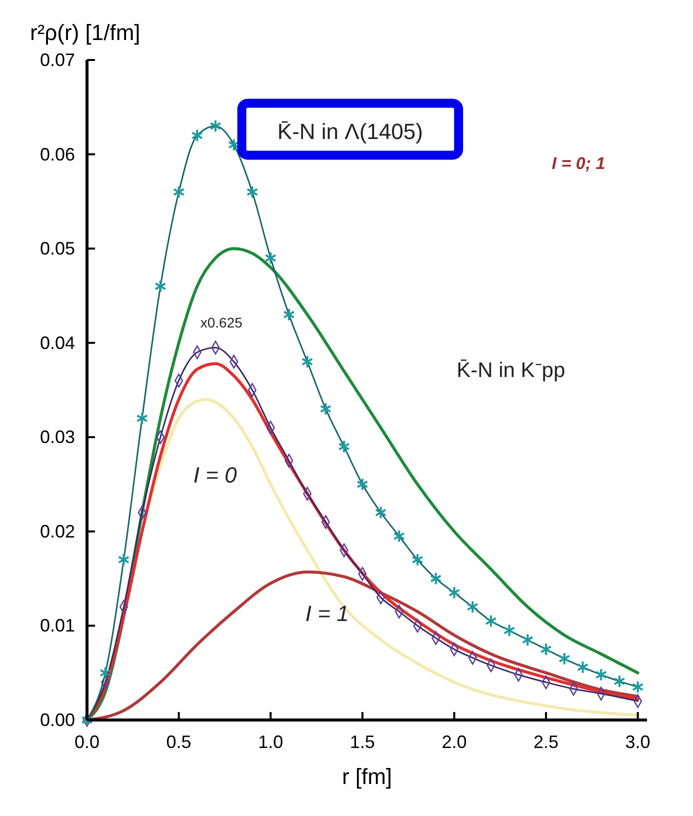 This screenshot has width=693, height=816. I want to click on y-tick-label: 0.04, so click(57, 342).